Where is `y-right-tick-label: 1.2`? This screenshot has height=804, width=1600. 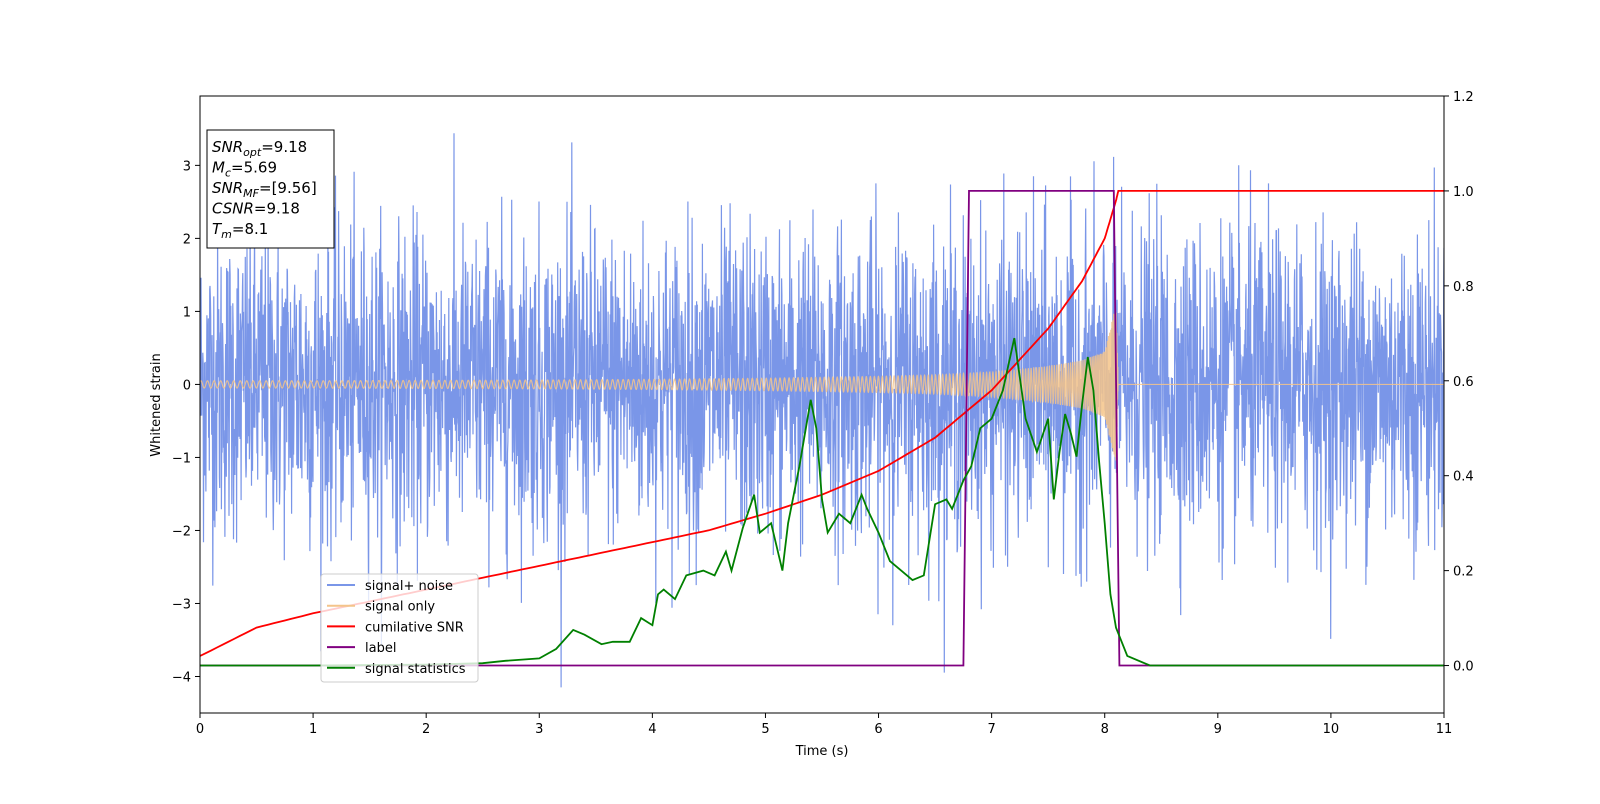
y-right-tick-label: 1.2 is located at coordinates (1463, 97).